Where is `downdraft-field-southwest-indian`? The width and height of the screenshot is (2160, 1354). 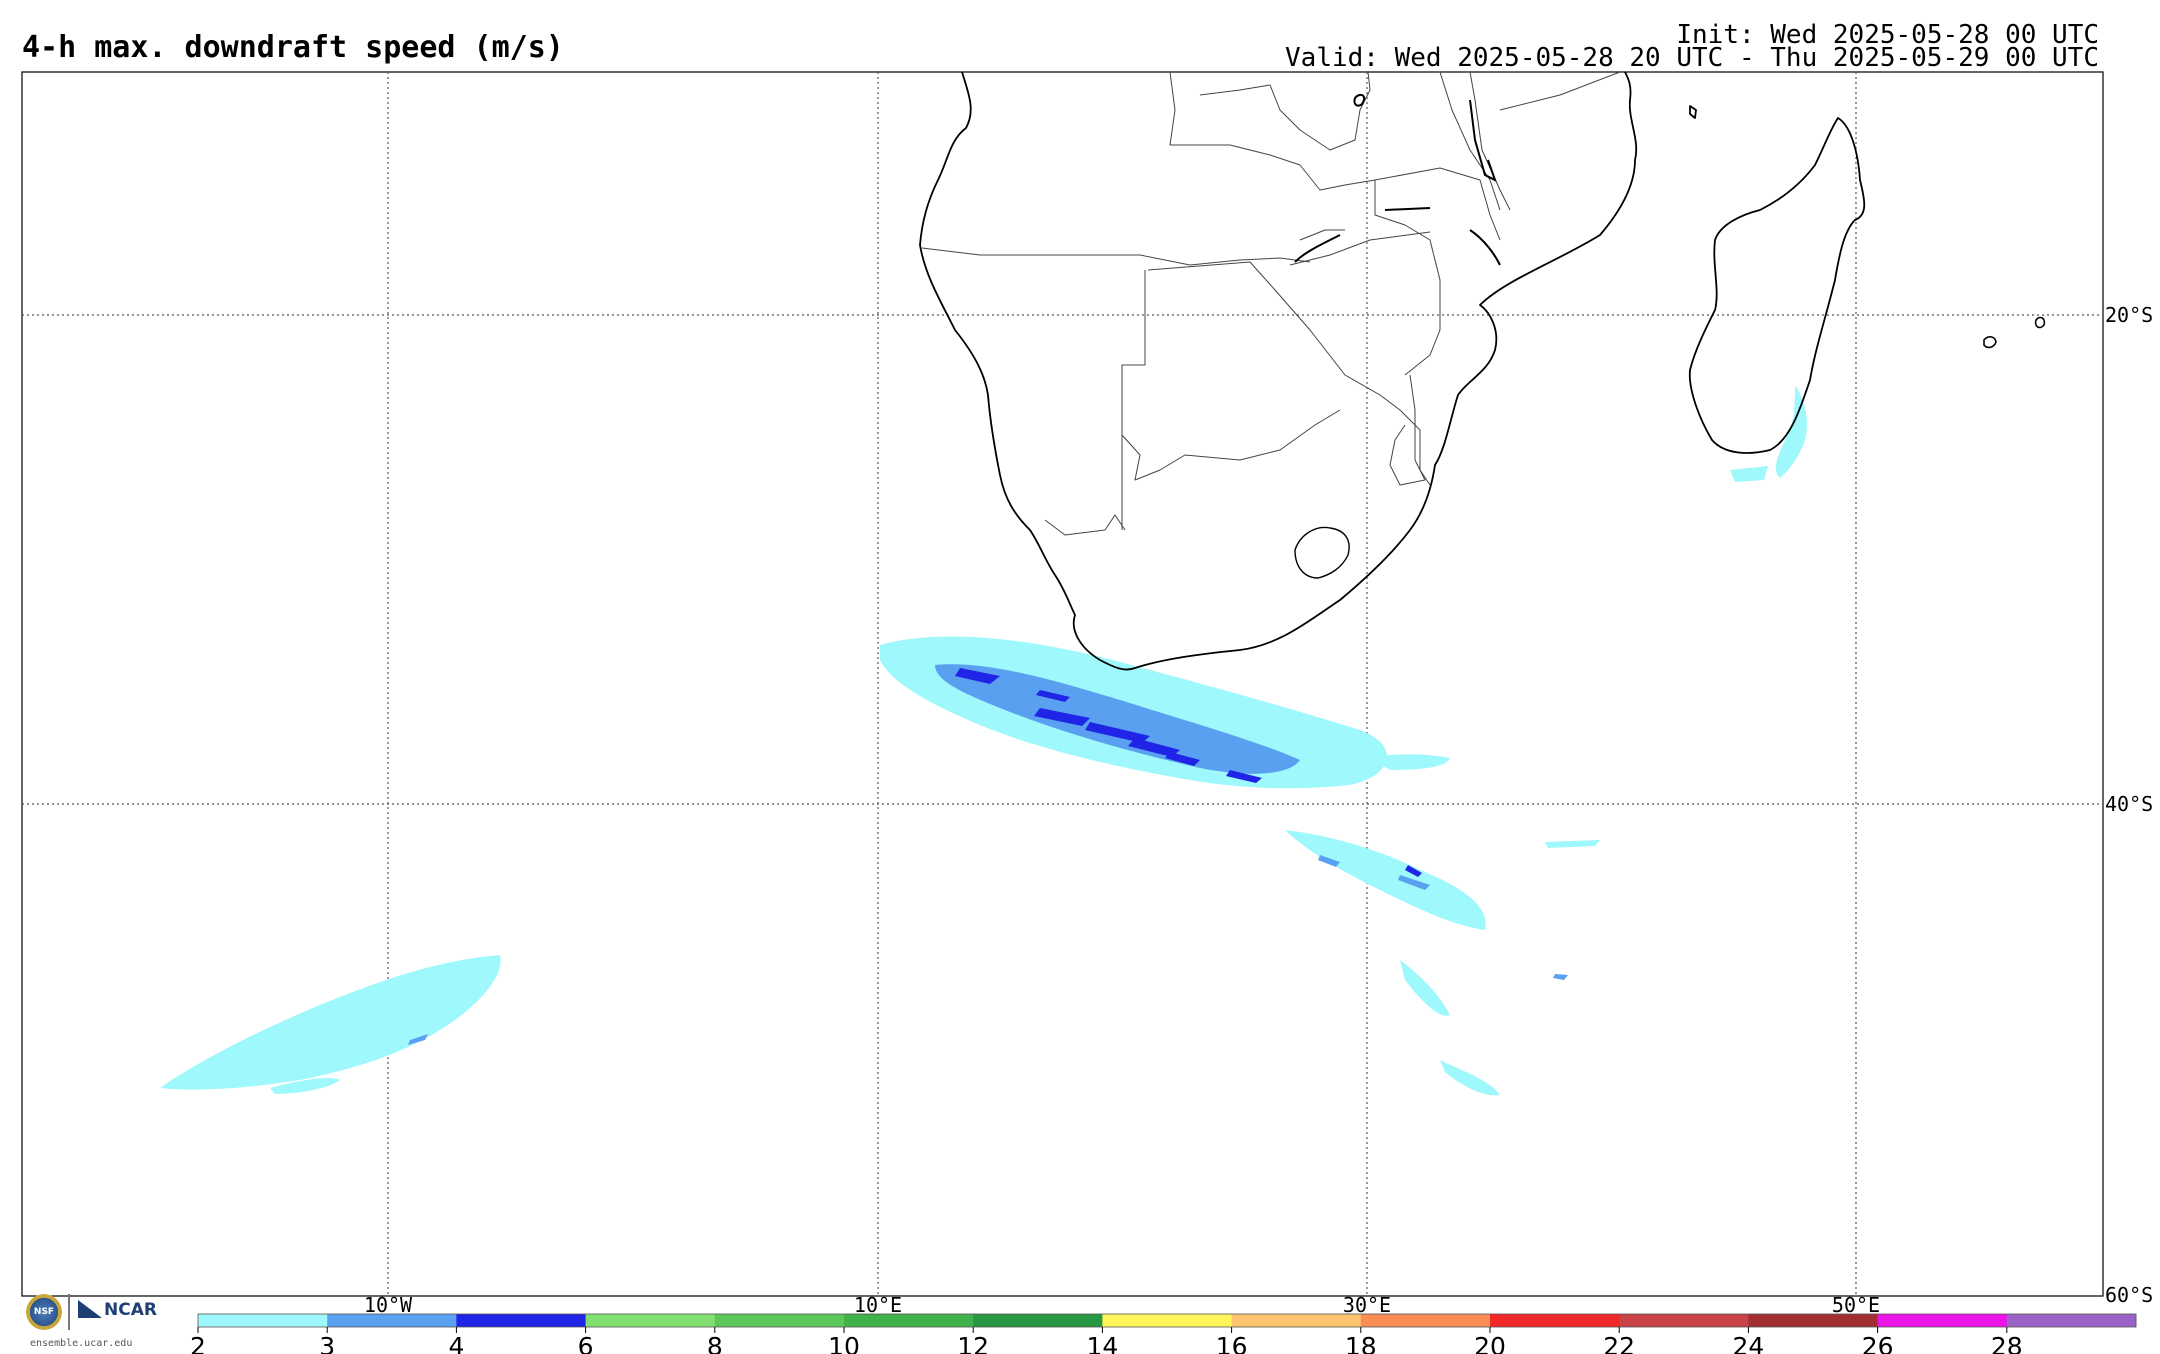 downdraft-field-southwest-indian is located at coordinates (1442, 963).